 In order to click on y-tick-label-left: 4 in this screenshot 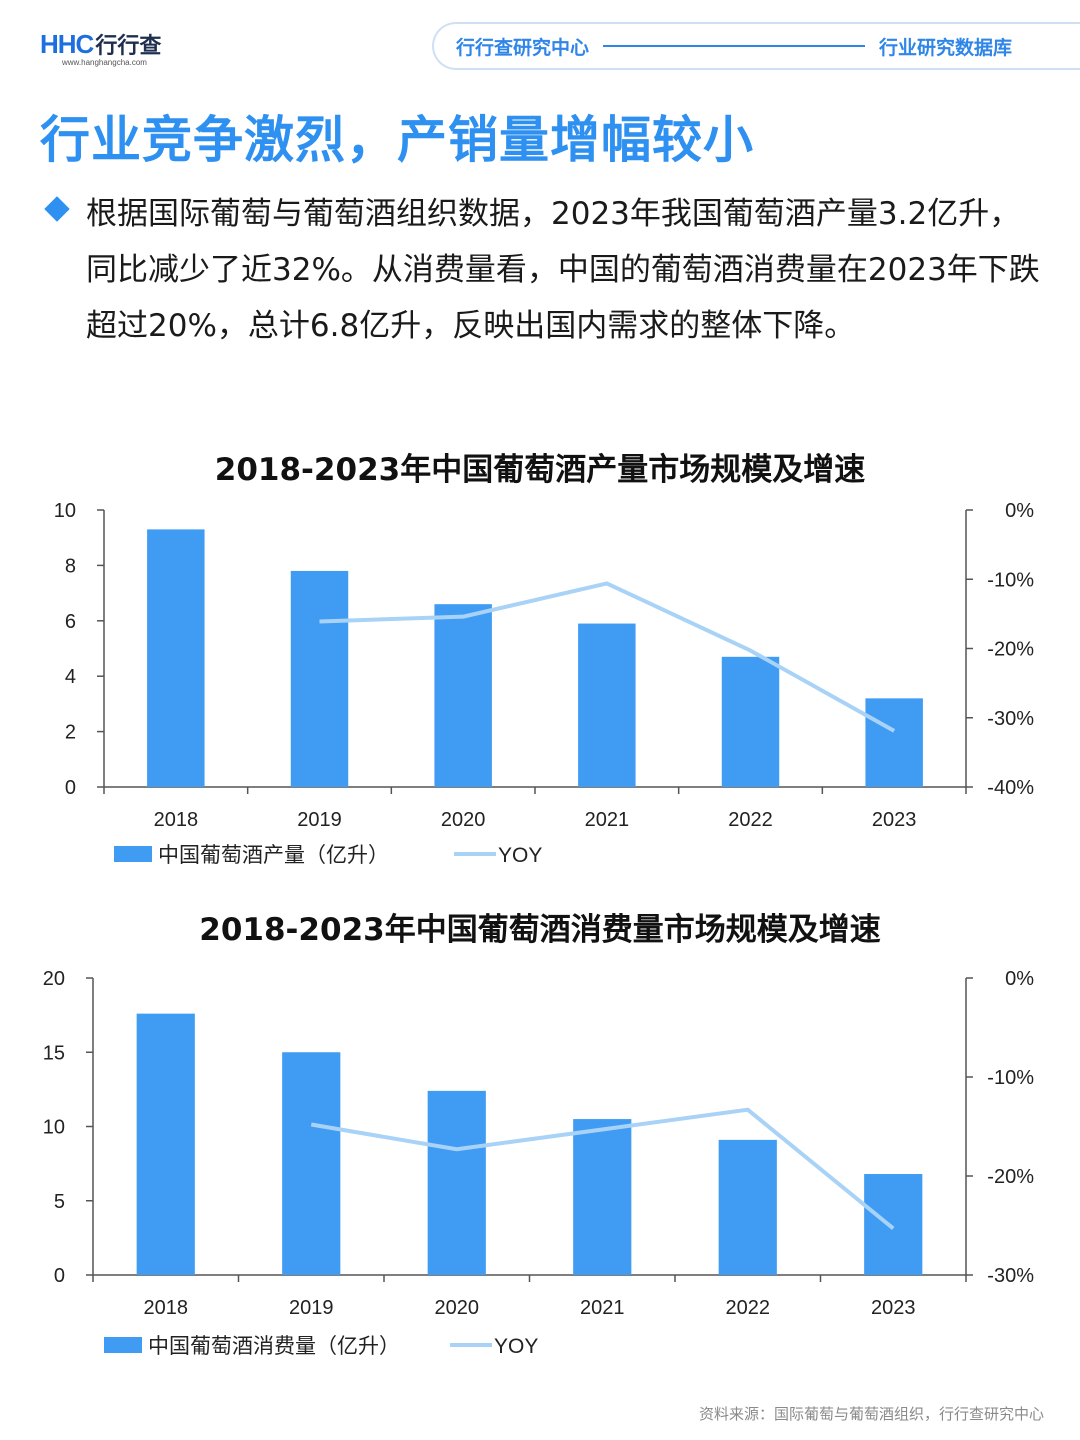, I will do `click(70, 677)`.